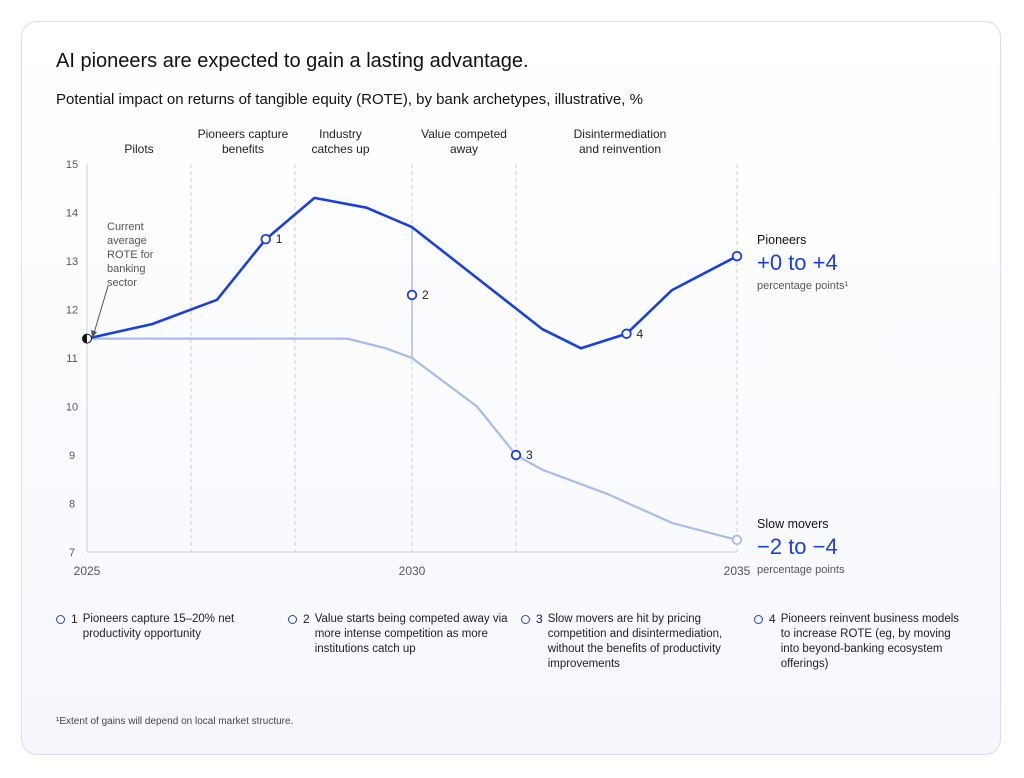  I want to click on numbered-marker-label-1: 1, so click(279, 239).